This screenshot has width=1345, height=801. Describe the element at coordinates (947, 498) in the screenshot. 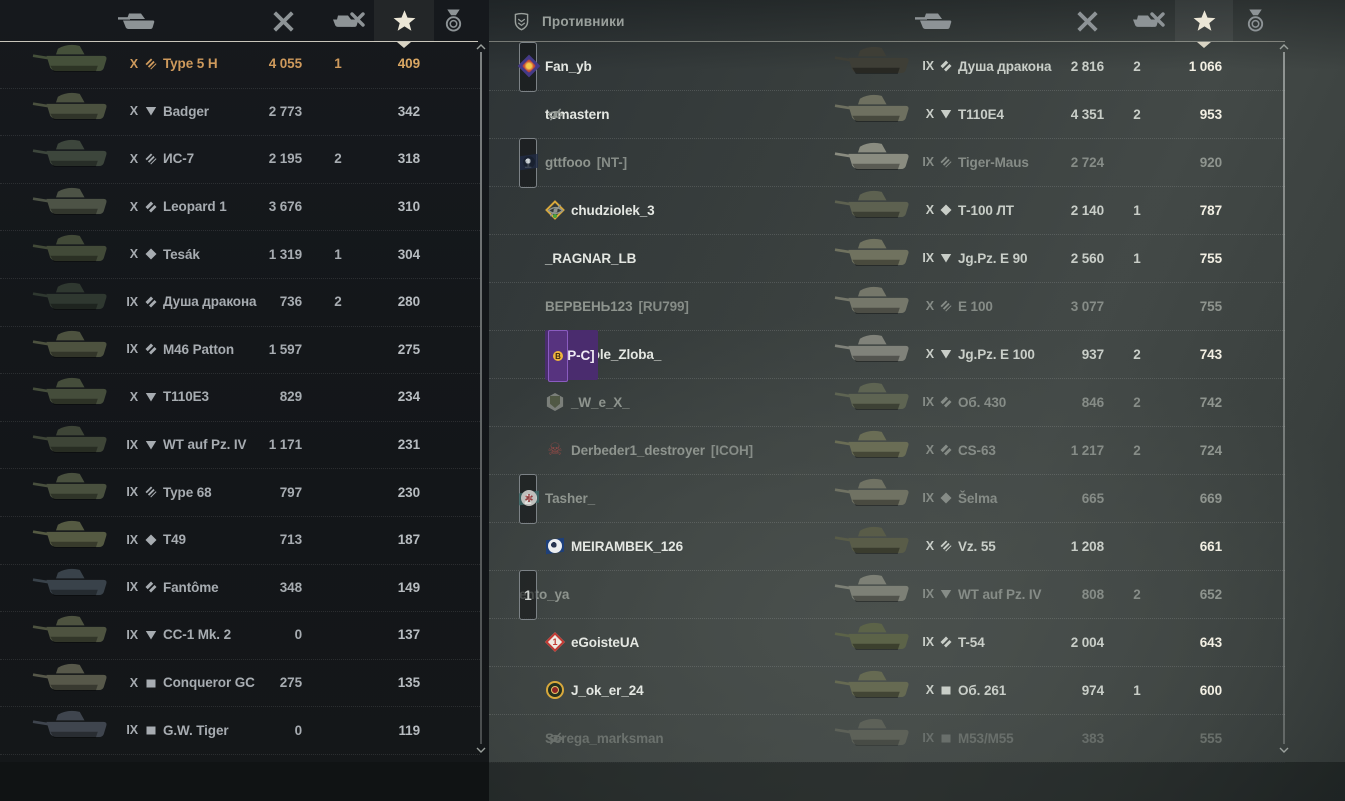

I see `light-class-icon` at that location.